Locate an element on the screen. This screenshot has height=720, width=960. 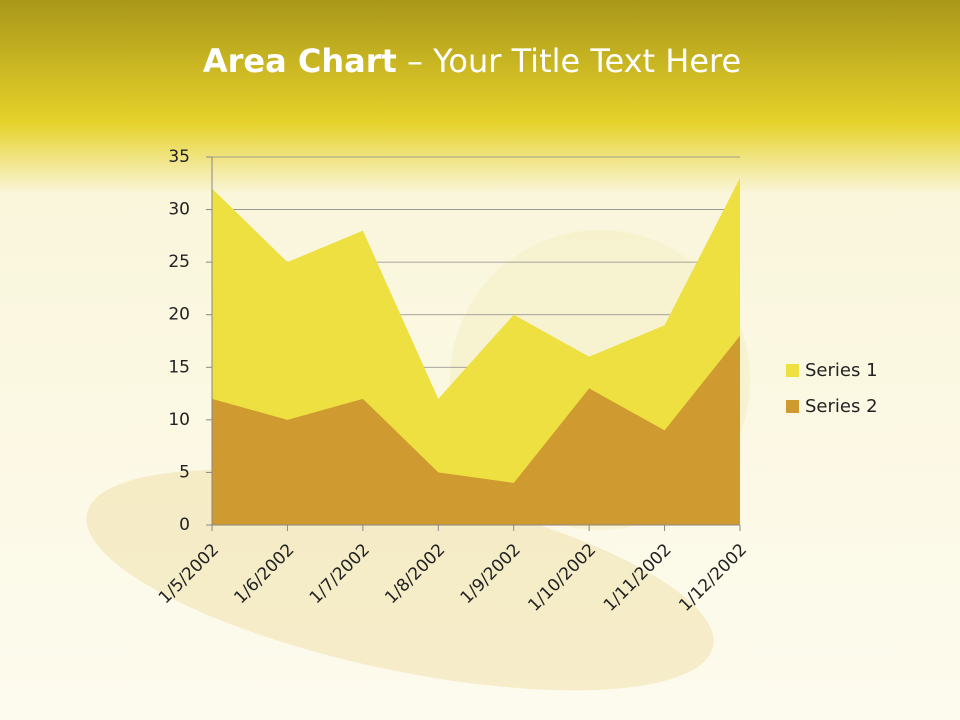
y-tick-label: 10 is located at coordinates (179, 420).